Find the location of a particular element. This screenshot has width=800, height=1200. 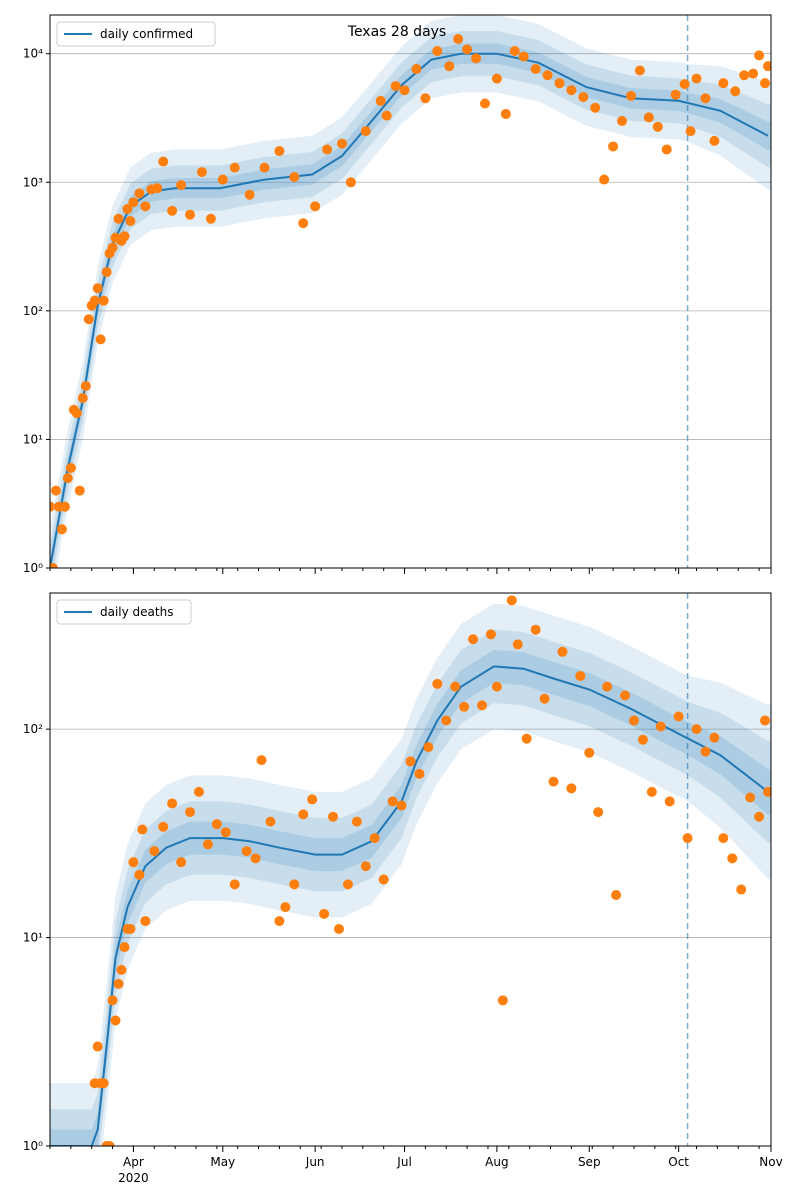

chart-title: Texas 28 days is located at coordinates (396, 32).